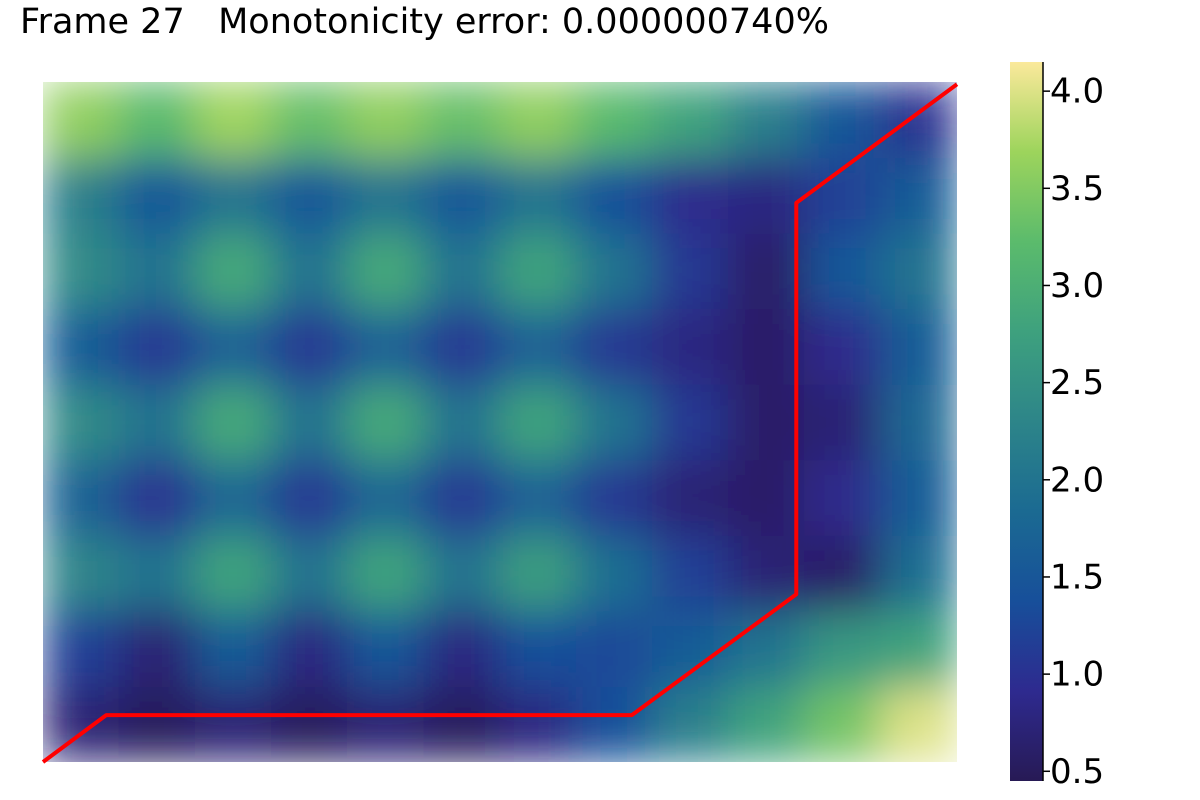  What do you see at coordinates (1077, 92) in the screenshot?
I see `colorbar-tick-label: 4.0` at bounding box center [1077, 92].